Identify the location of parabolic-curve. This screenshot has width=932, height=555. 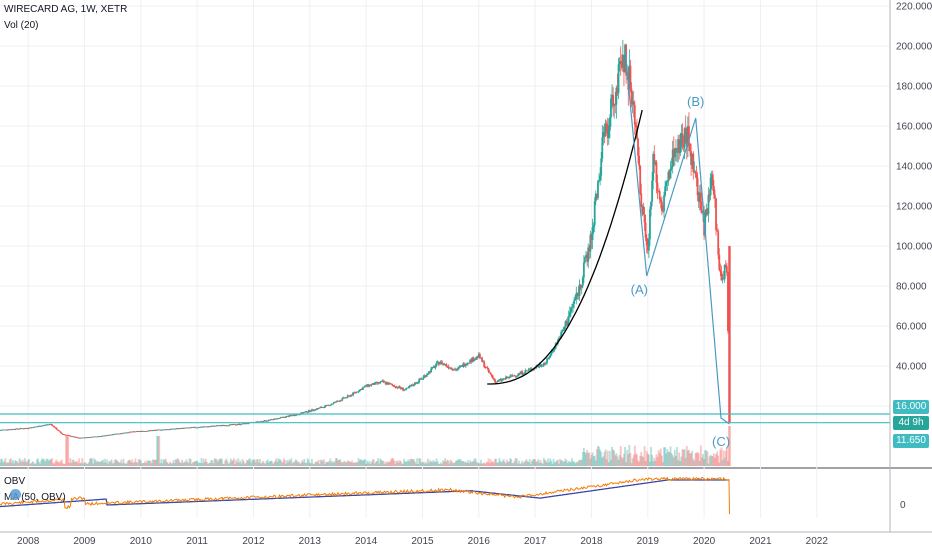
(565, 247).